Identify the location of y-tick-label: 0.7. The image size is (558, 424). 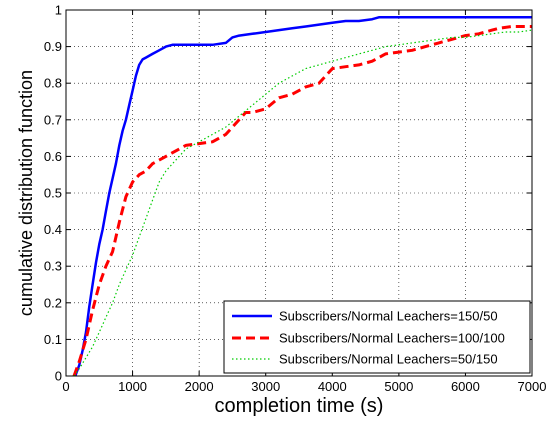
(53, 119).